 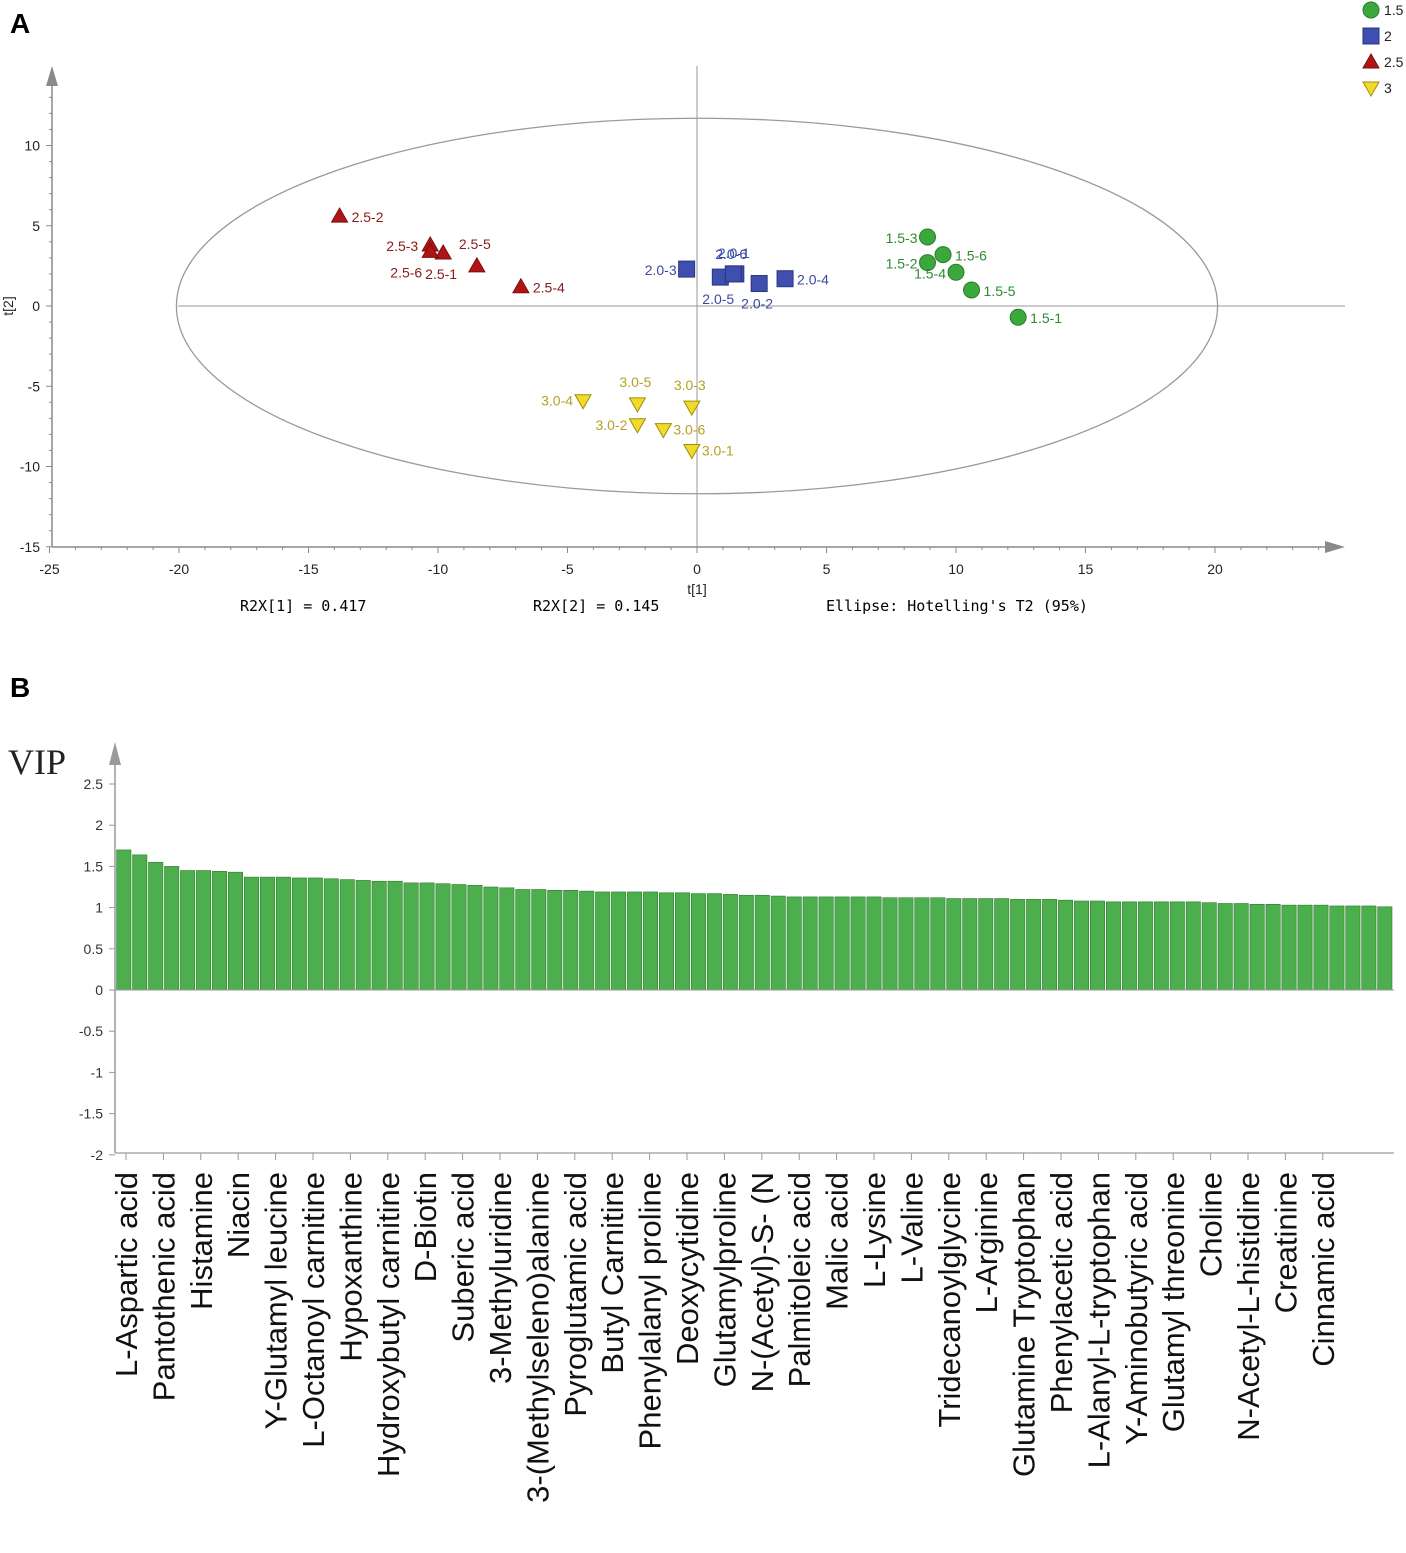 I want to click on category-label: Suberic acid, so click(x=463, y=1257).